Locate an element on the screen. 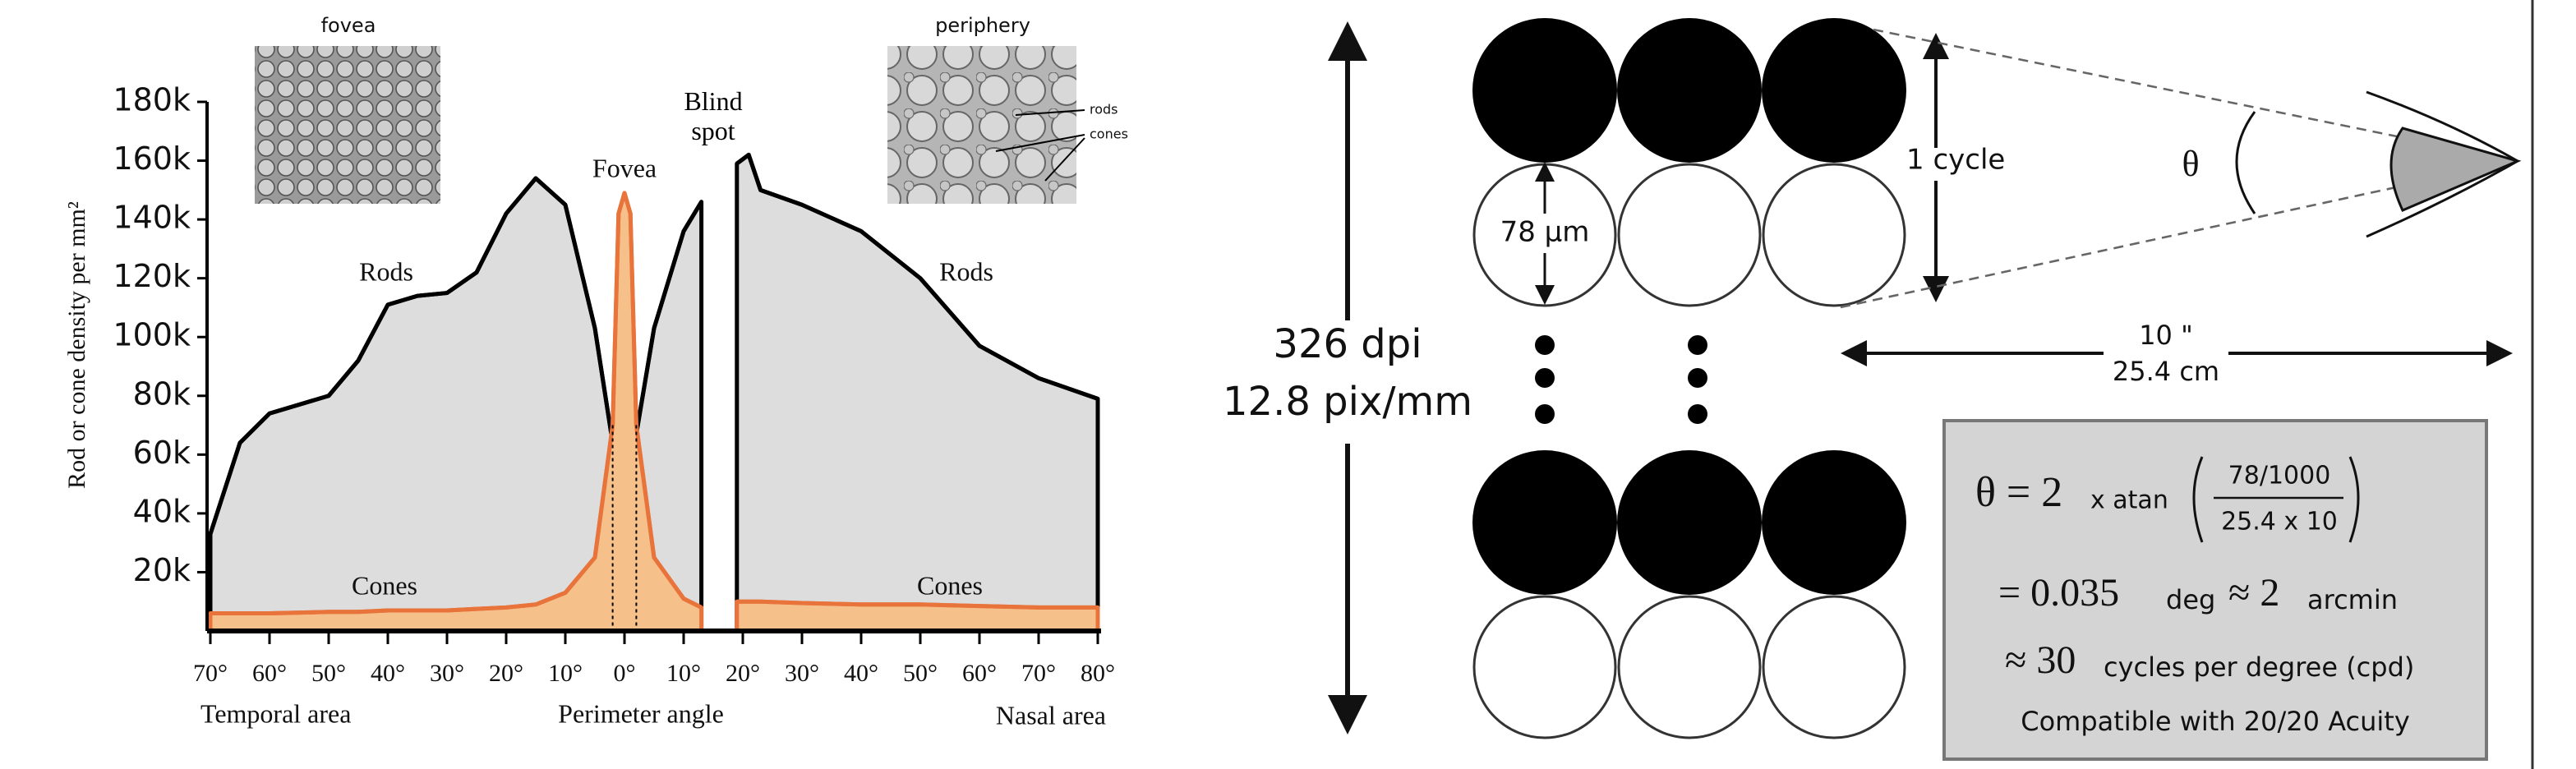 This screenshot has height=769, width=2576. formula: = 0.035 is located at coordinates (2058, 593).